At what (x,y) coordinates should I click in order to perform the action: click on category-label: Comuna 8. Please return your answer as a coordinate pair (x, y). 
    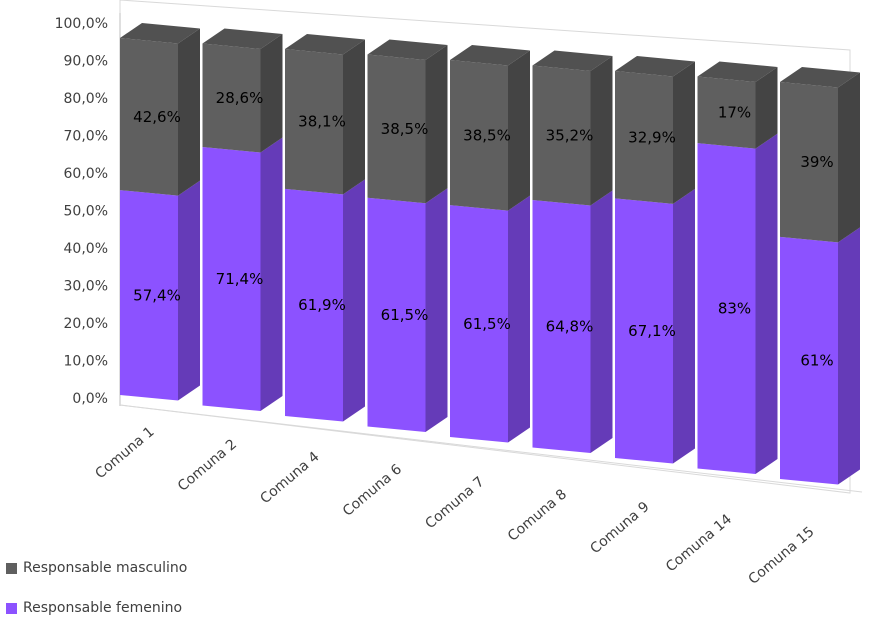
    Looking at the image, I should click on (537, 515).